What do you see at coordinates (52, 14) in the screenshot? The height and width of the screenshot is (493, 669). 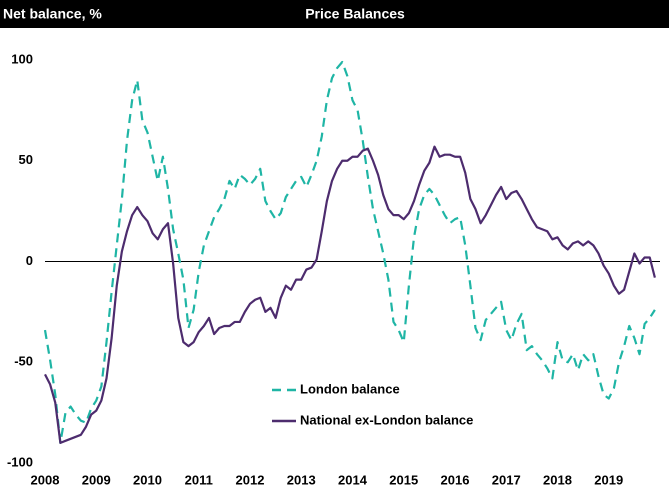 I see `y-axis-label: Net balance, %` at bounding box center [52, 14].